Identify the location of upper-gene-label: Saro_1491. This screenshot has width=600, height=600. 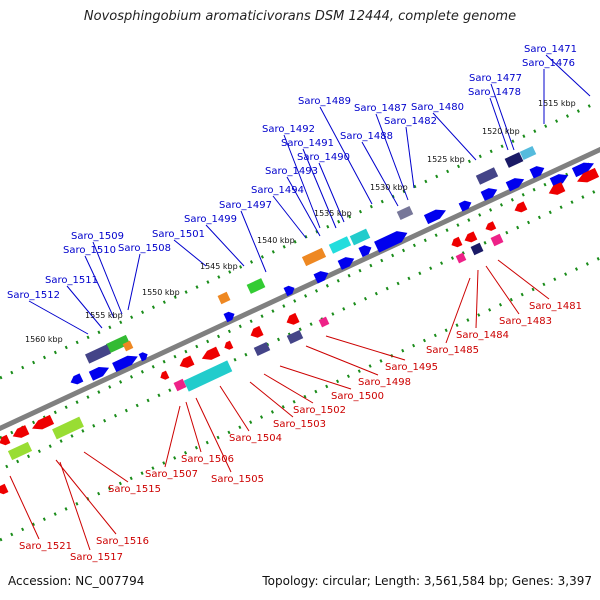
(307, 143).